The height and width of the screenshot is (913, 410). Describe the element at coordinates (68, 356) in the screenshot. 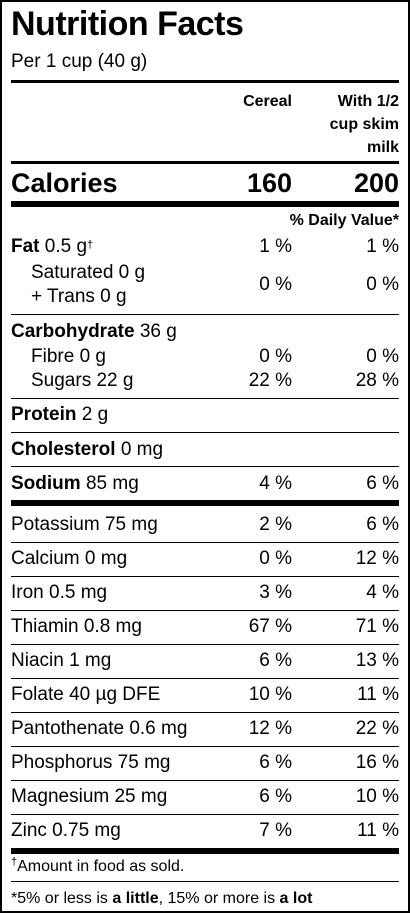

I see `fibre-label: Fibre 0 g` at that location.